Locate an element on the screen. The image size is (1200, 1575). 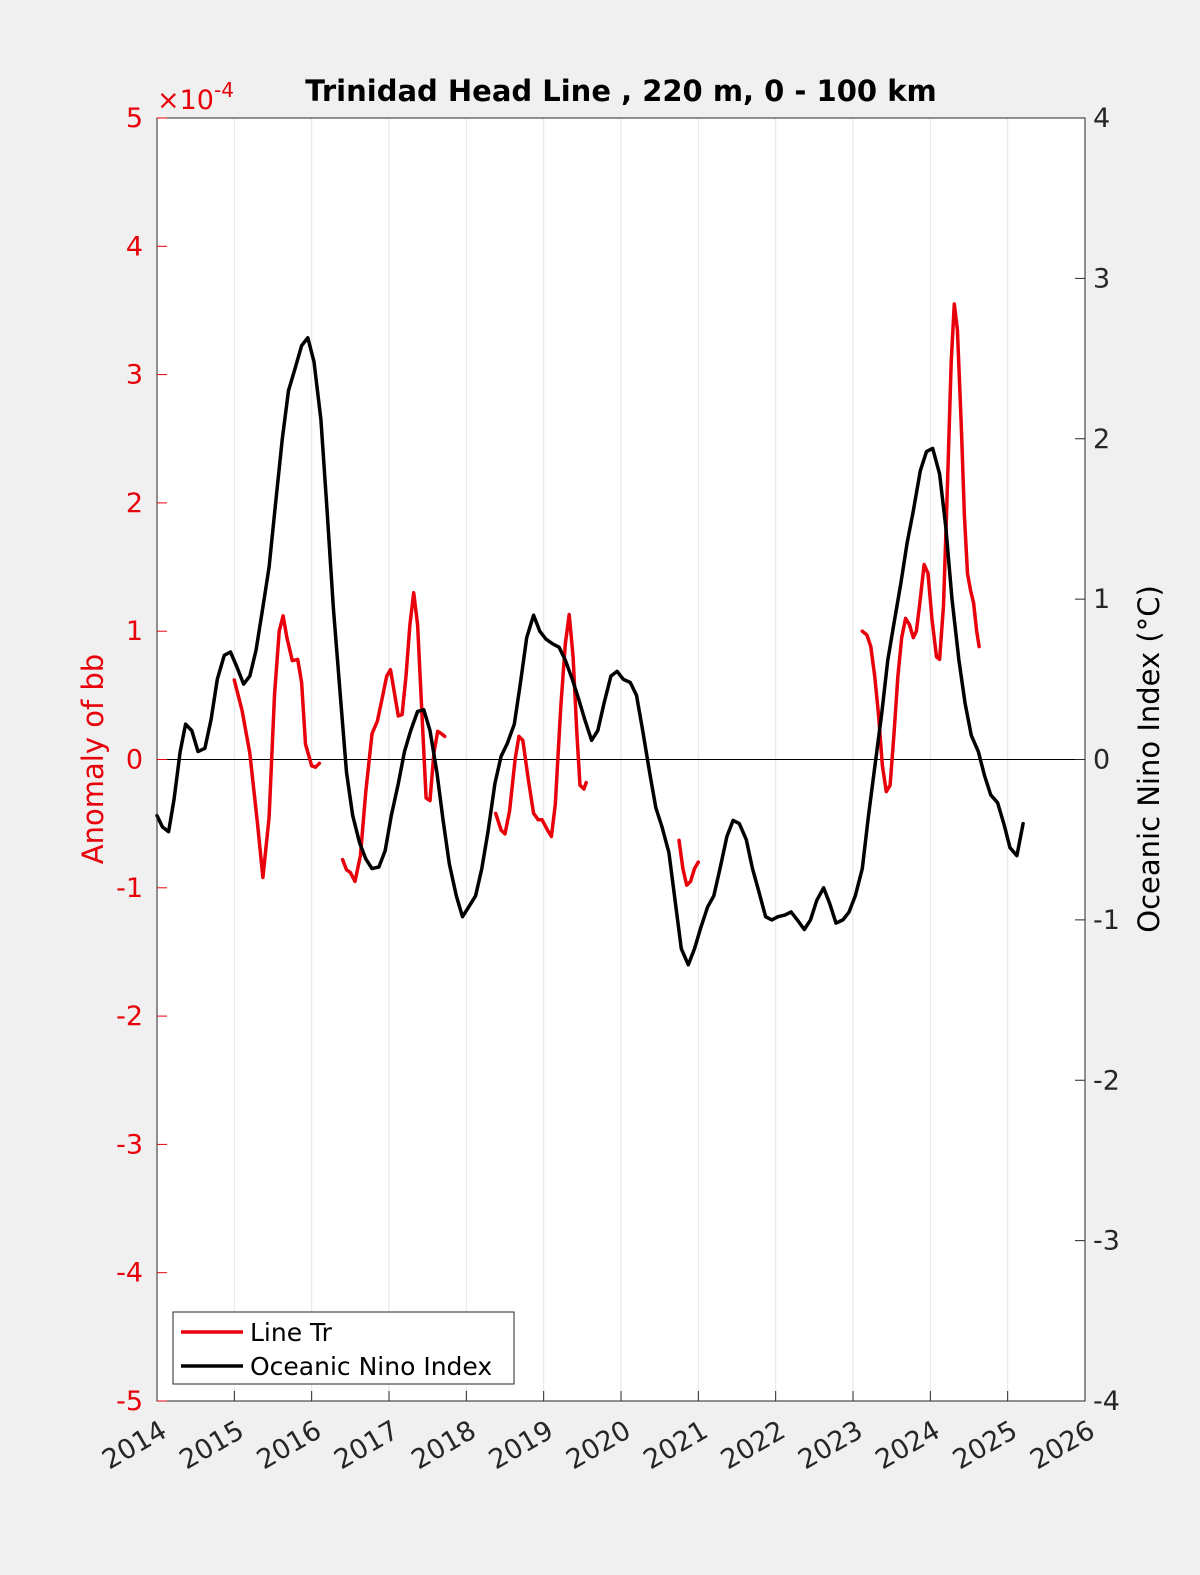
right-tick-label: 4 is located at coordinates (1101, 118).